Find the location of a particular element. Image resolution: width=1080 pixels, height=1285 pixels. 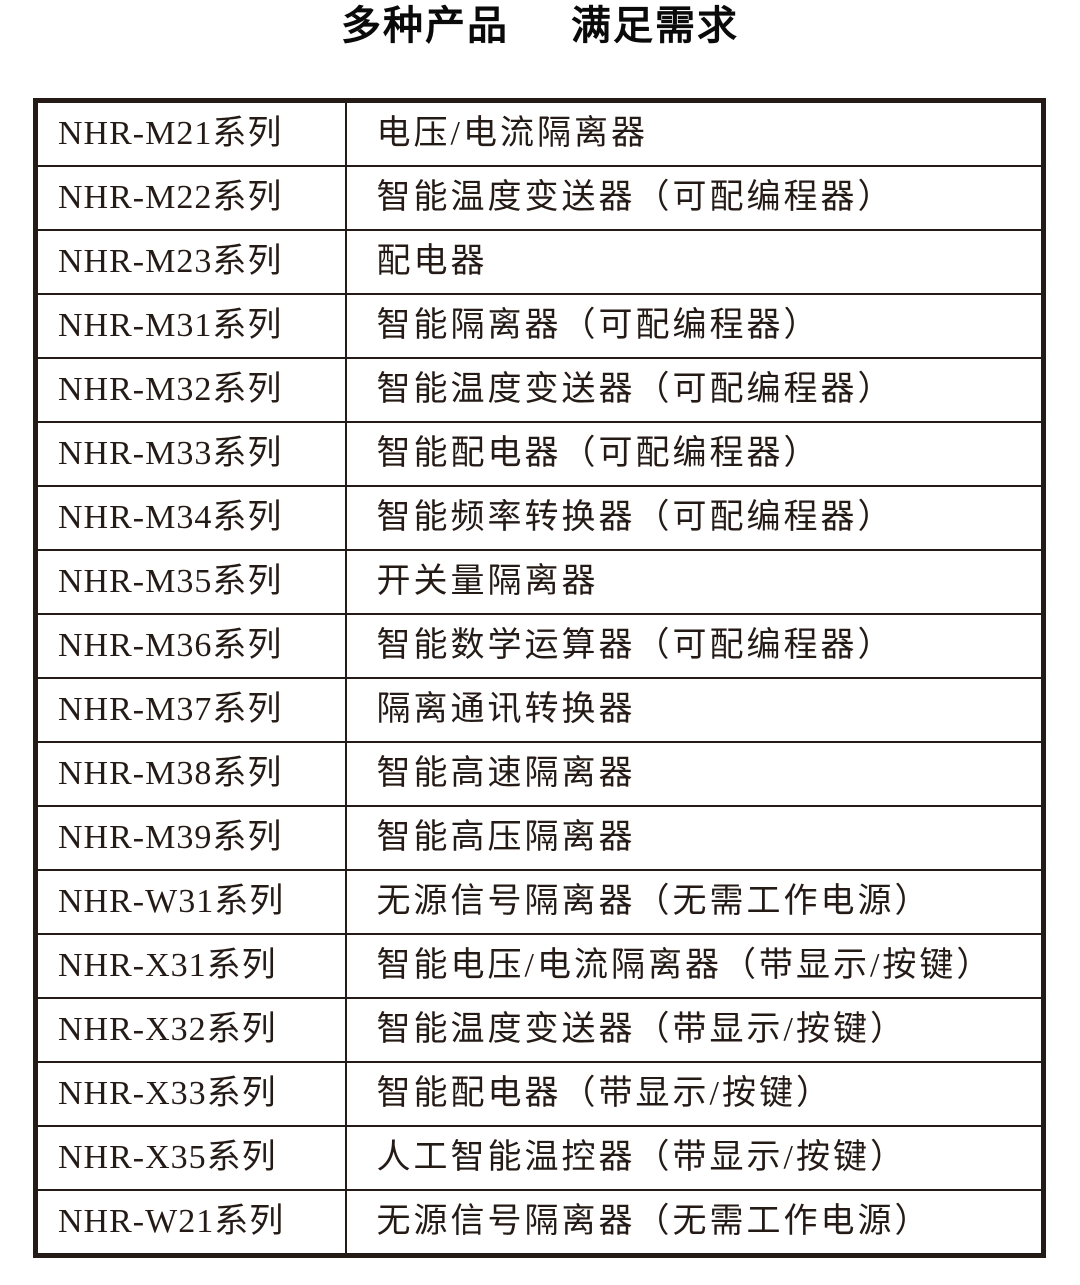

table-row: NHR-M31系列 智能隔离器（可配编程器） is located at coordinates (539, 326).